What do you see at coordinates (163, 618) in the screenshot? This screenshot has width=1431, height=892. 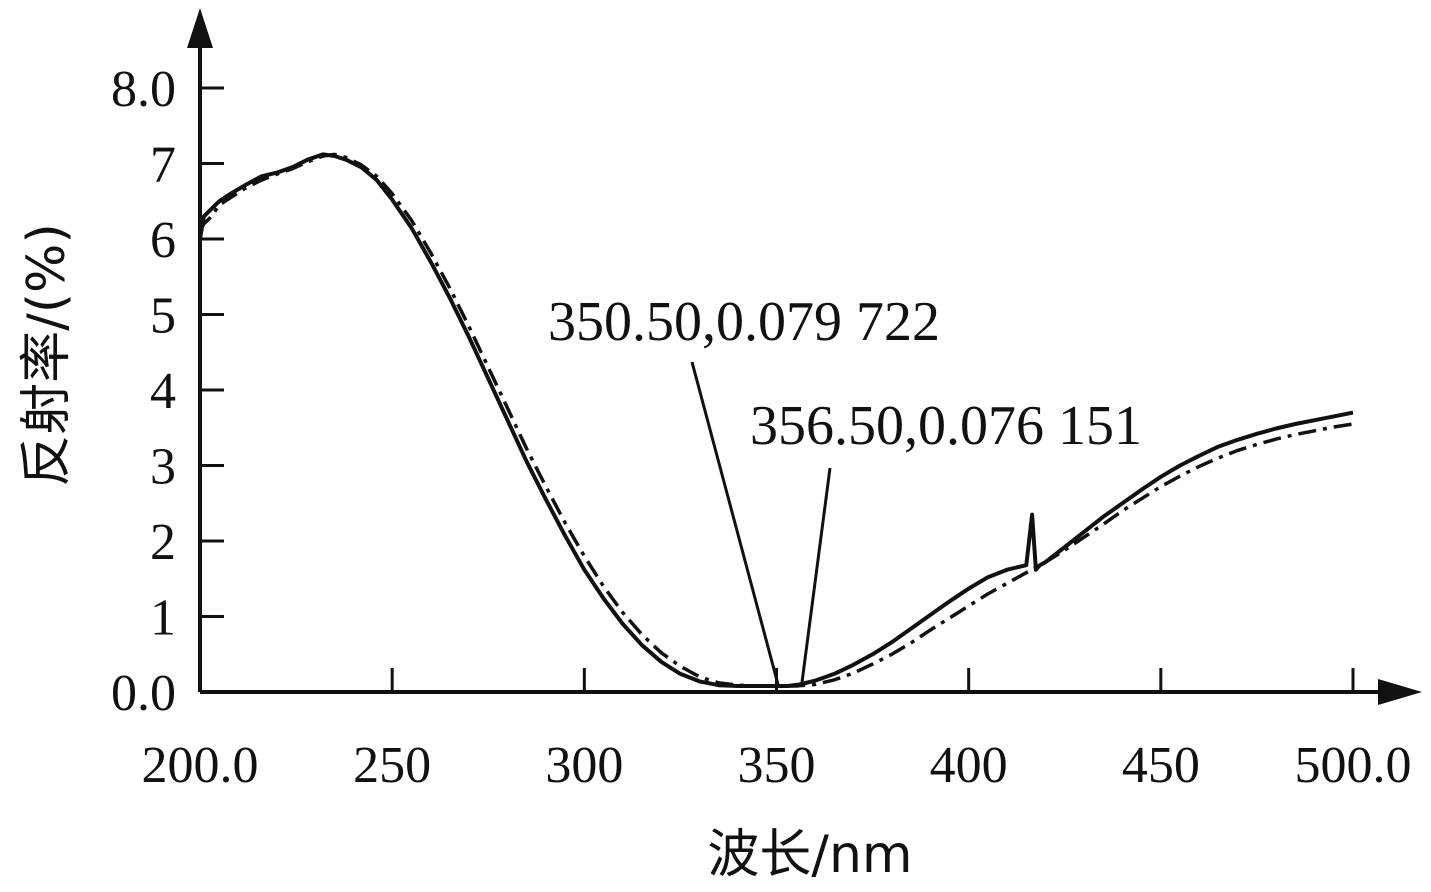 I see `y-tick-label: 1` at bounding box center [163, 618].